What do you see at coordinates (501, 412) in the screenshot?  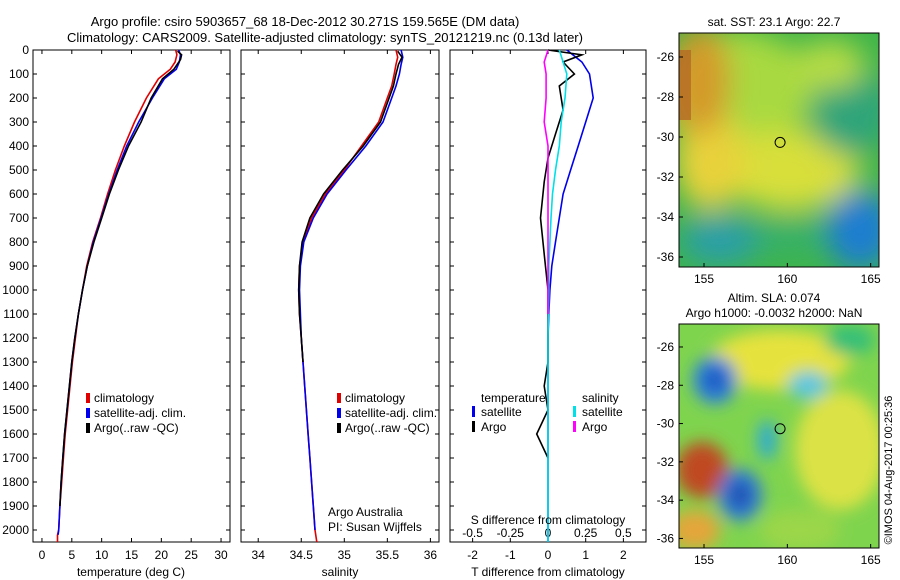 I see `legend-t-satellite: satellite` at bounding box center [501, 412].